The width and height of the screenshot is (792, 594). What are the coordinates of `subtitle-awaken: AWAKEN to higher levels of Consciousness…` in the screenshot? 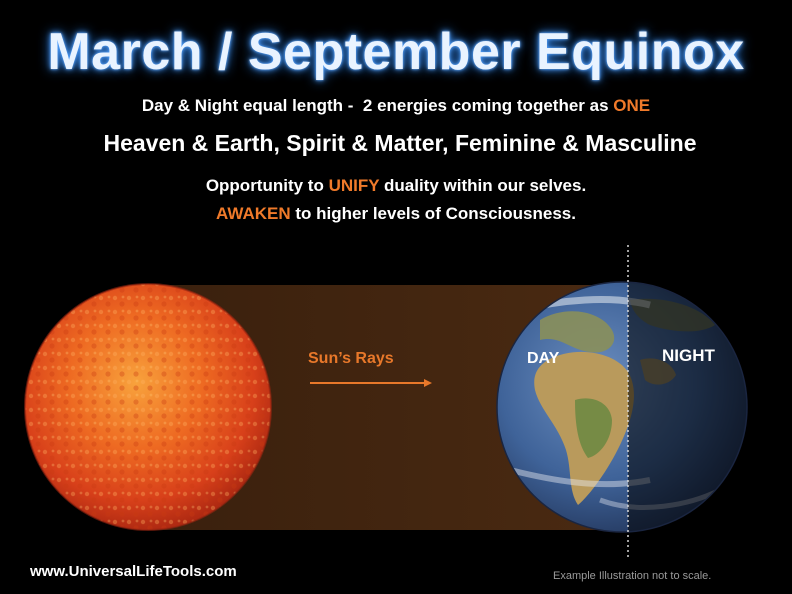 It's located at (396, 214).